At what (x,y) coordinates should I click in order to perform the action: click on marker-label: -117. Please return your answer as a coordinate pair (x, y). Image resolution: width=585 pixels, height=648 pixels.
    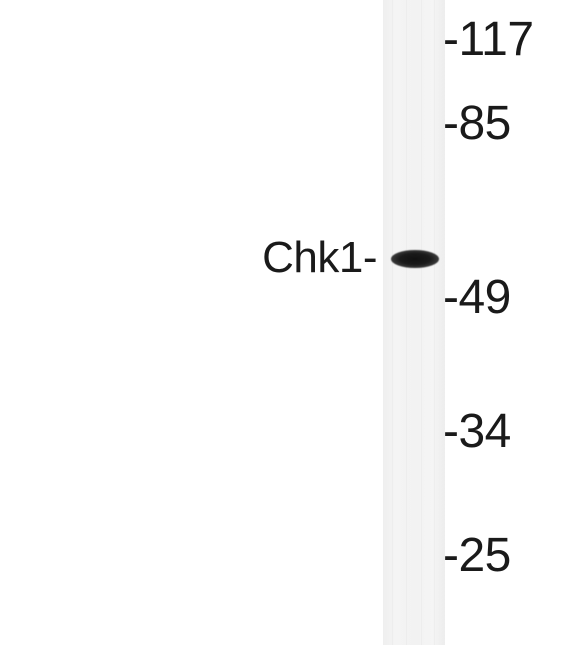
    Looking at the image, I should click on (488, 39).